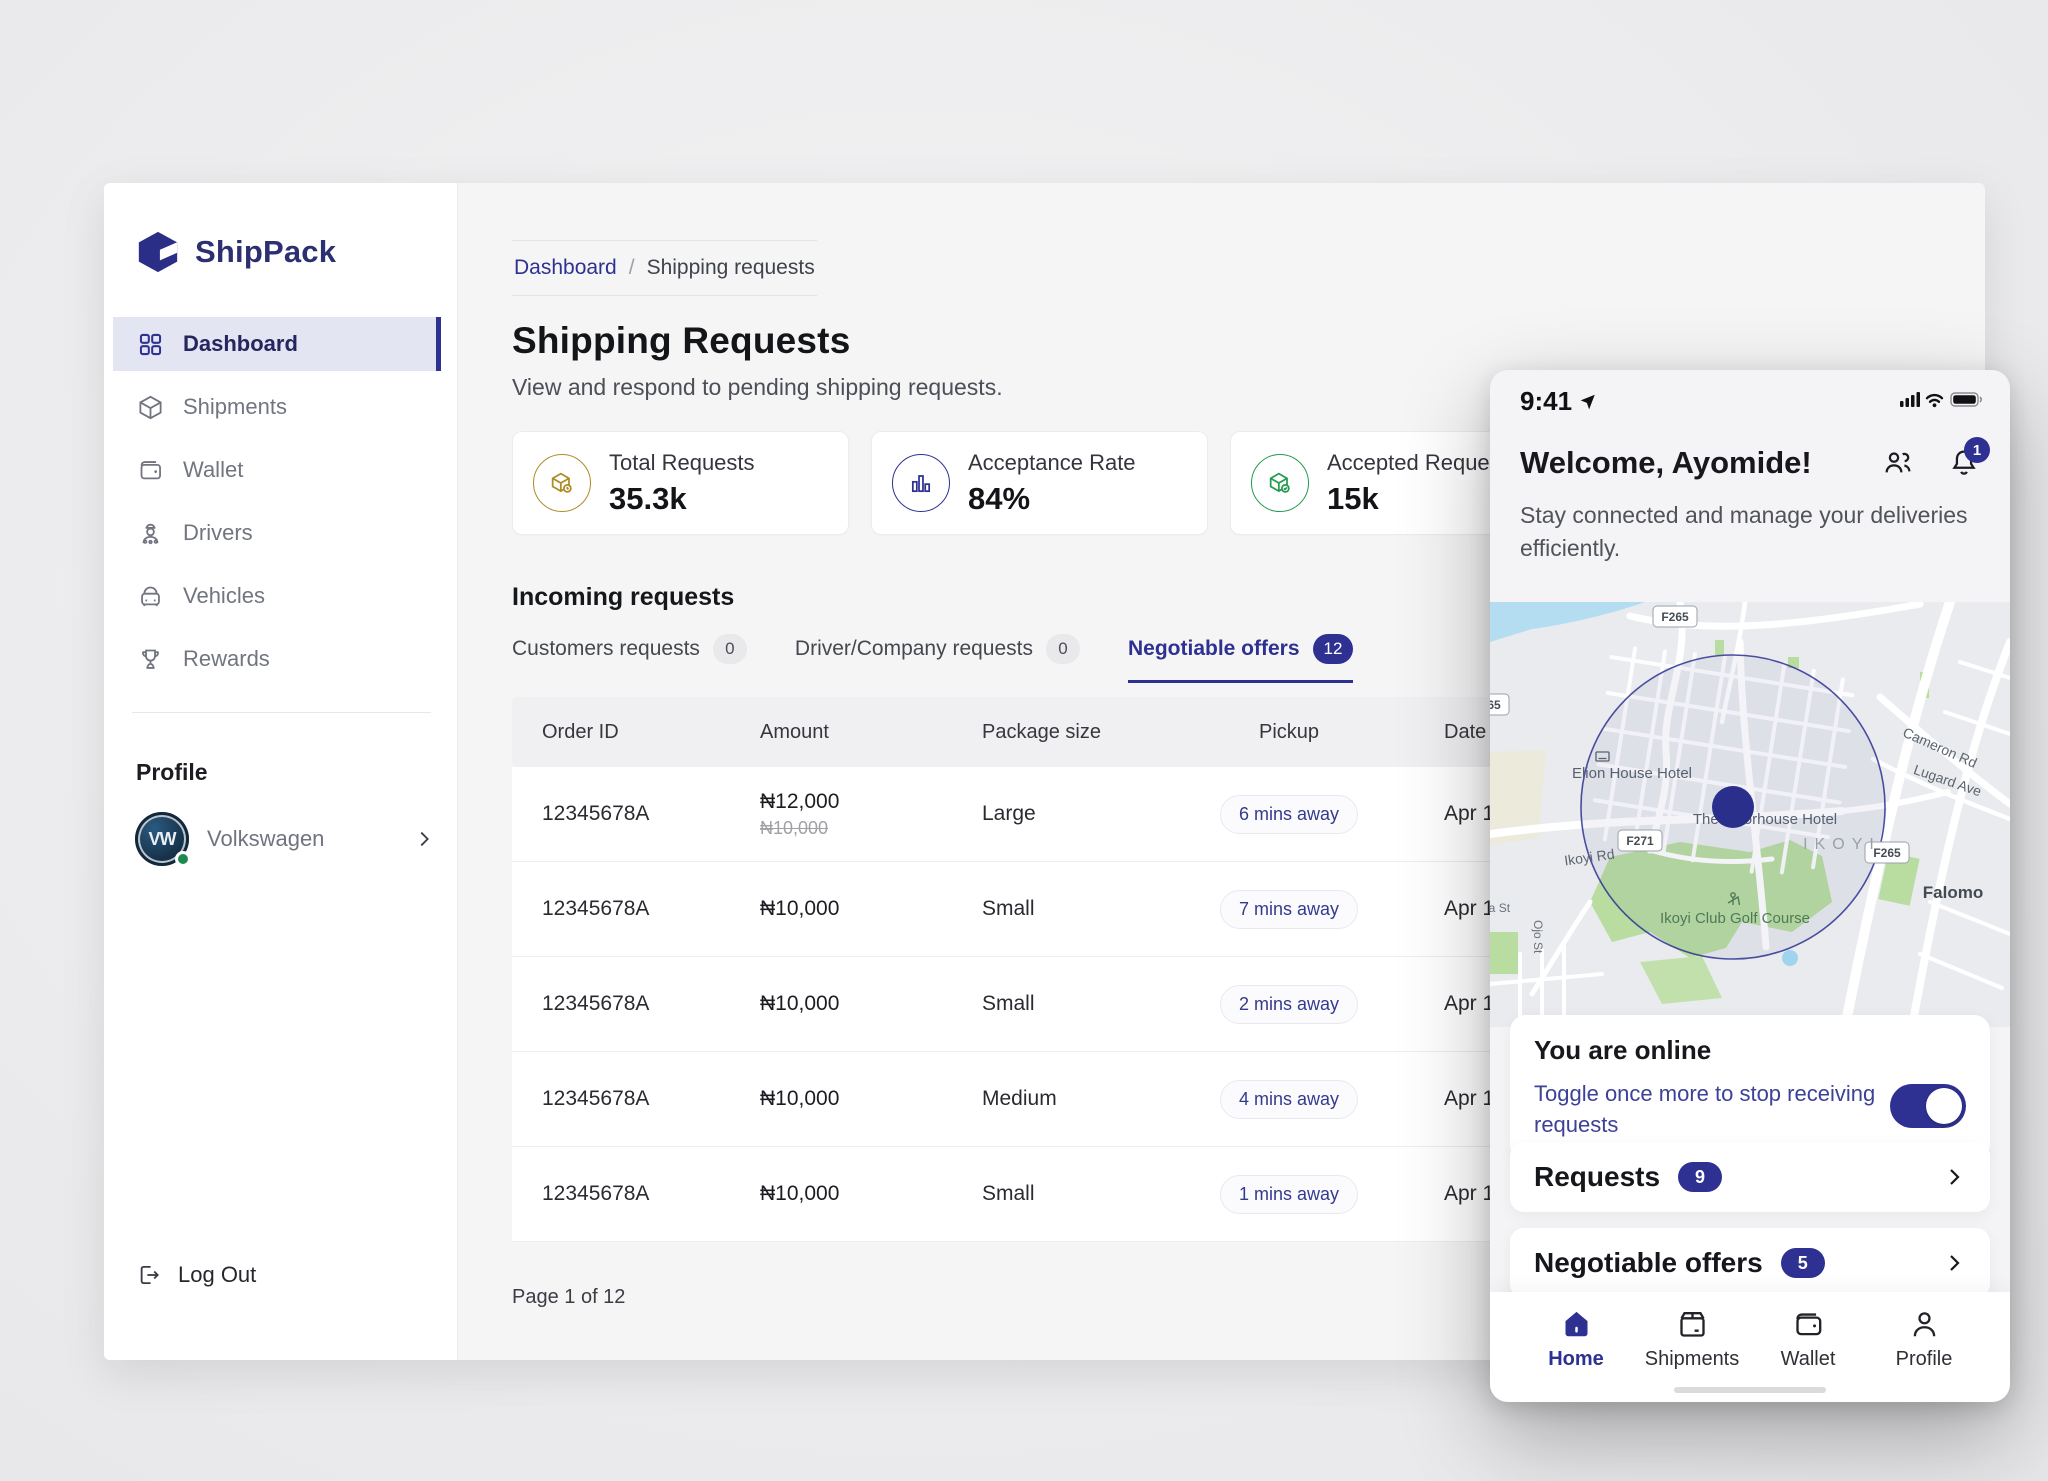 The width and height of the screenshot is (2048, 1481). What do you see at coordinates (158, 252) in the screenshot?
I see `shippack-logo-icon` at bounding box center [158, 252].